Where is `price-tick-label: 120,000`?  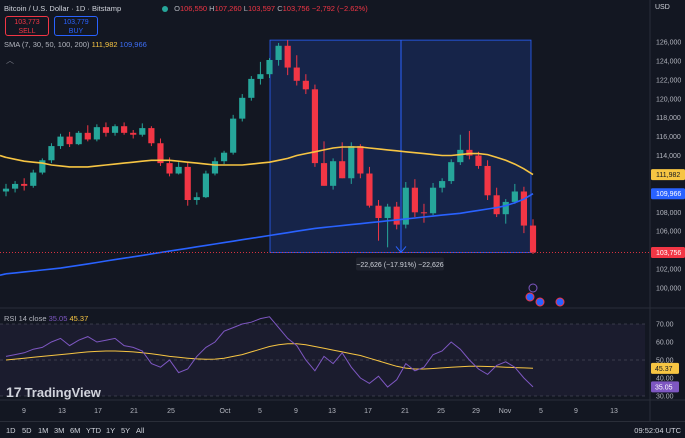 price-tick-label: 120,000 is located at coordinates (668, 99).